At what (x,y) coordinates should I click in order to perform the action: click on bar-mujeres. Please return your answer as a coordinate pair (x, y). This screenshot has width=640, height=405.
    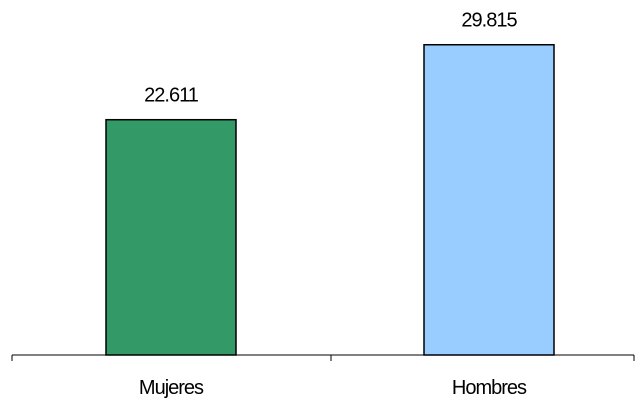
    Looking at the image, I should click on (171, 237).